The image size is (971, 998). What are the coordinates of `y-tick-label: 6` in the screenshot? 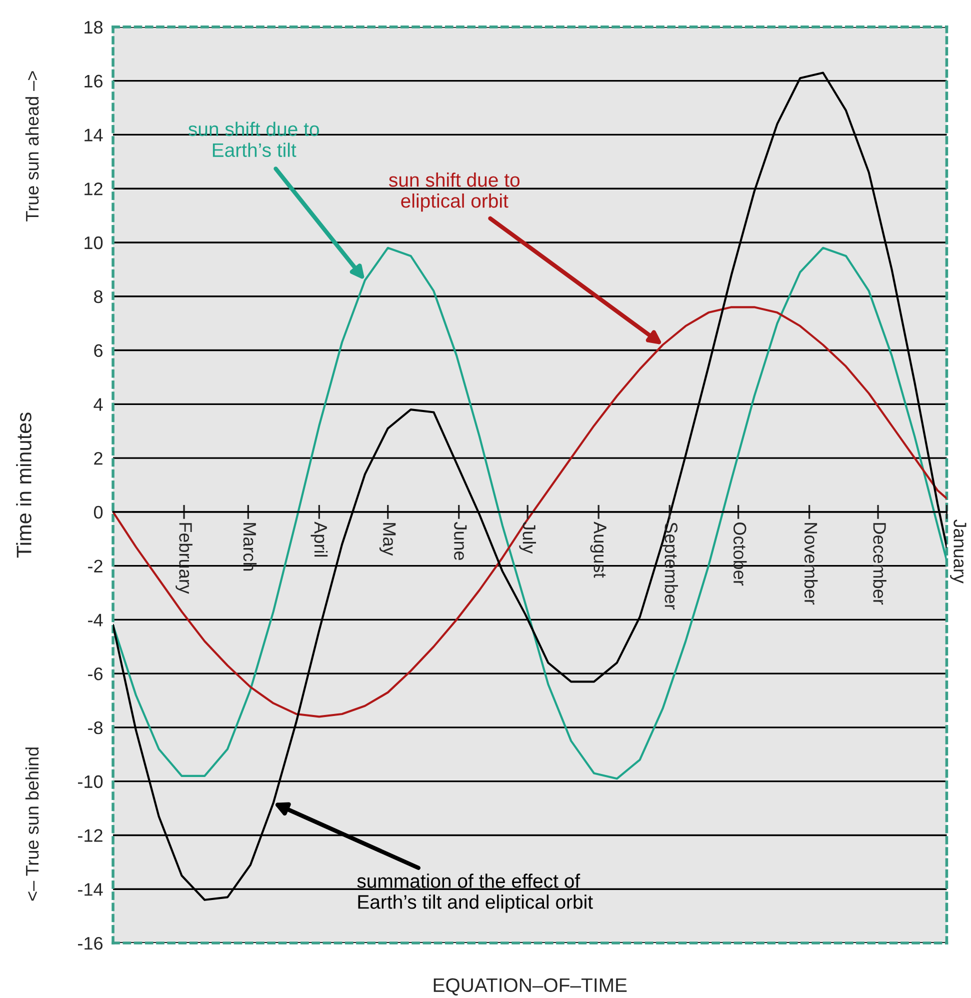 It's located at (98, 350).